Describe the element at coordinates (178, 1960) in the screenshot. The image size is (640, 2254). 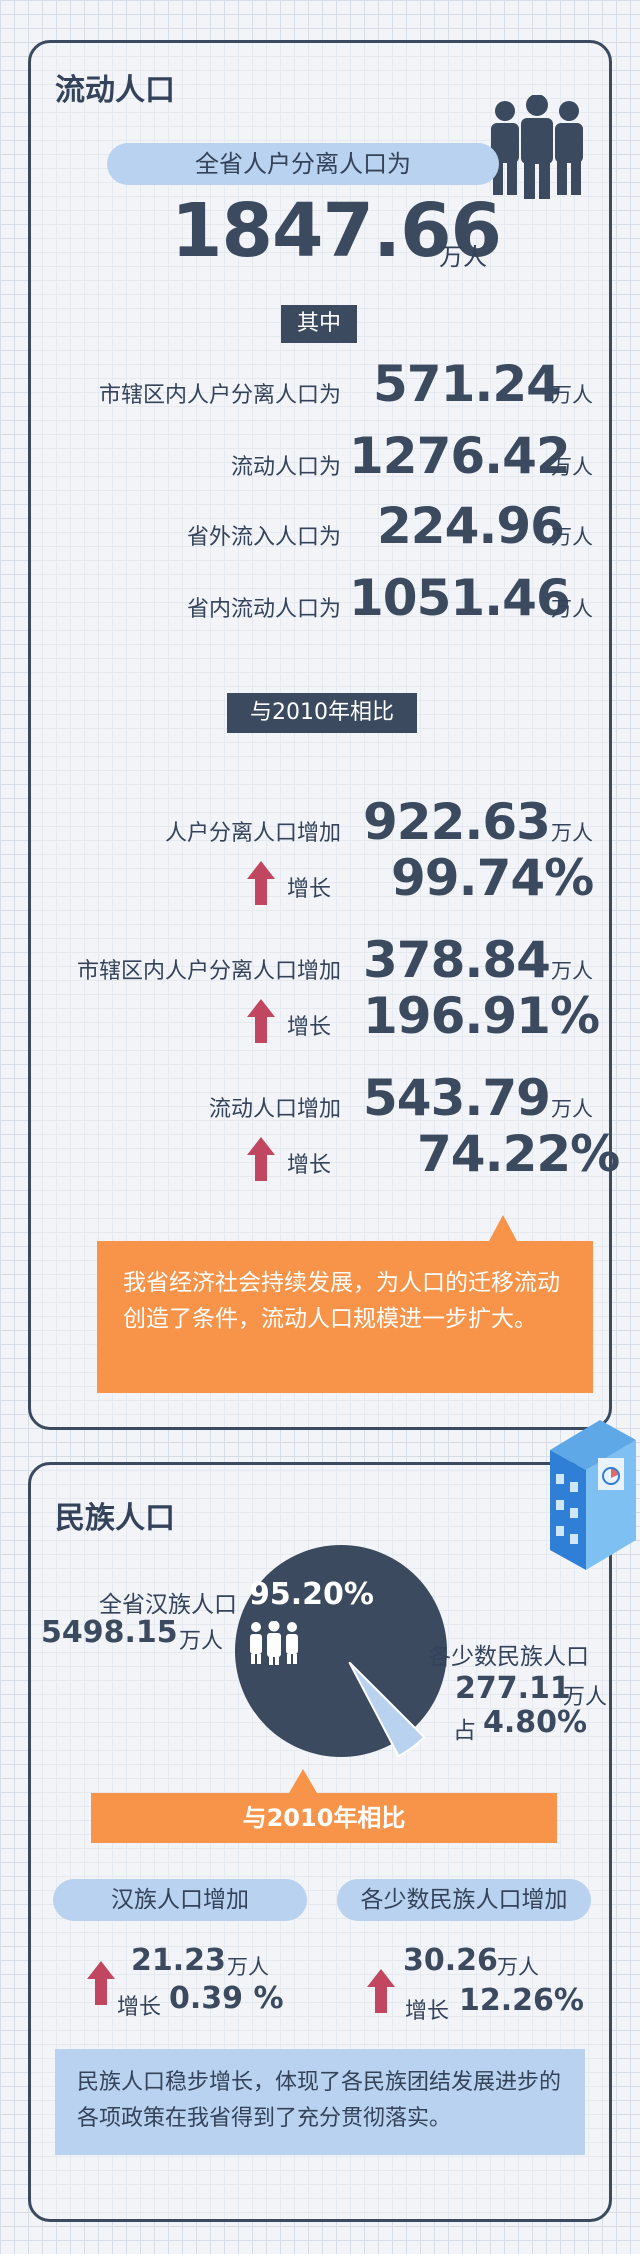
I see `han-increase-value: 21.23` at that location.